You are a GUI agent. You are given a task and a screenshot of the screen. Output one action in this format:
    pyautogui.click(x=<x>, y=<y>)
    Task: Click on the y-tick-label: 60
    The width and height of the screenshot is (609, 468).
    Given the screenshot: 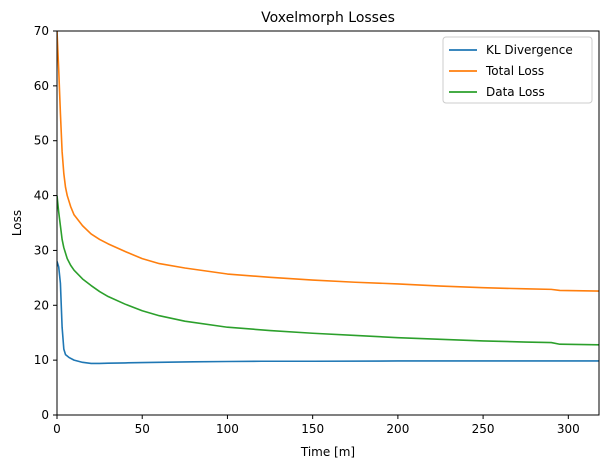 What is the action you would take?
    pyautogui.click(x=41, y=86)
    